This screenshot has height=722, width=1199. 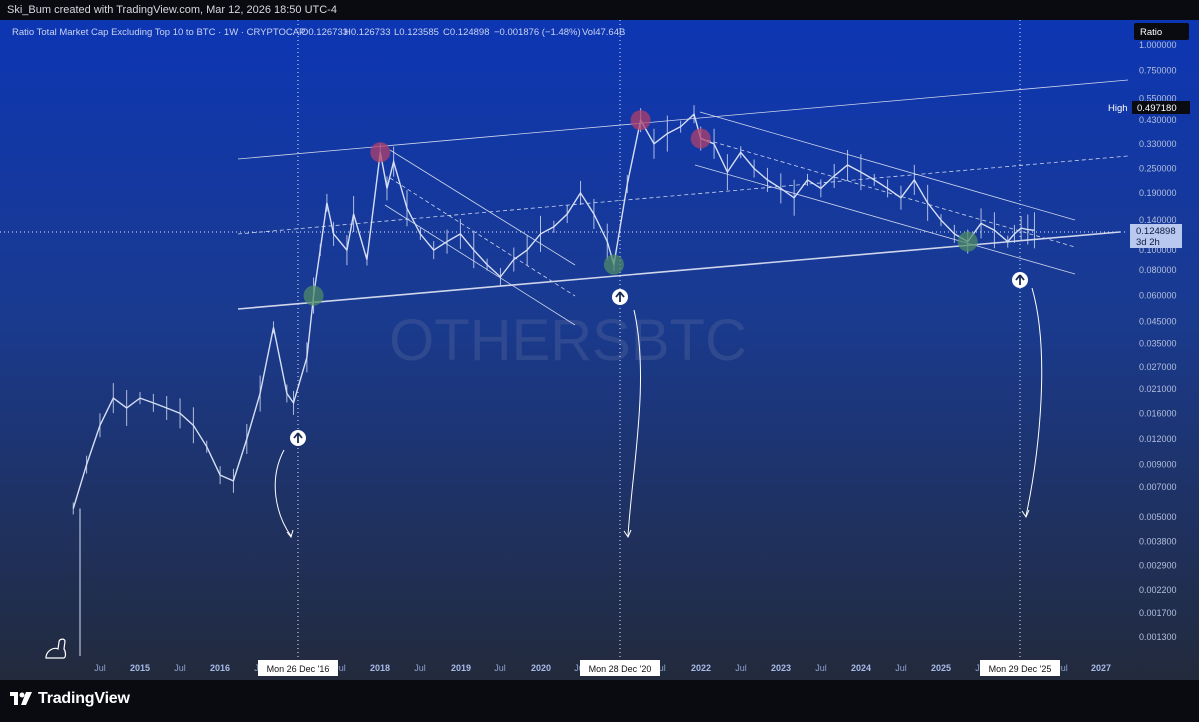 I want to click on ratio-scale-button: Ratio, so click(x=1161, y=31).